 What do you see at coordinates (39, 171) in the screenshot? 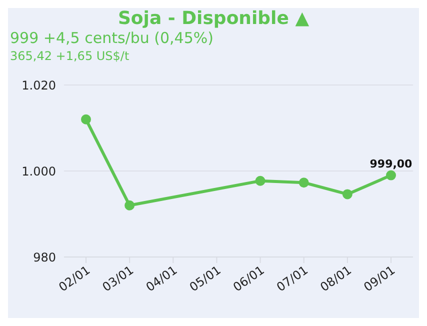
I see `y-tick-label: 1.000` at bounding box center [39, 171].